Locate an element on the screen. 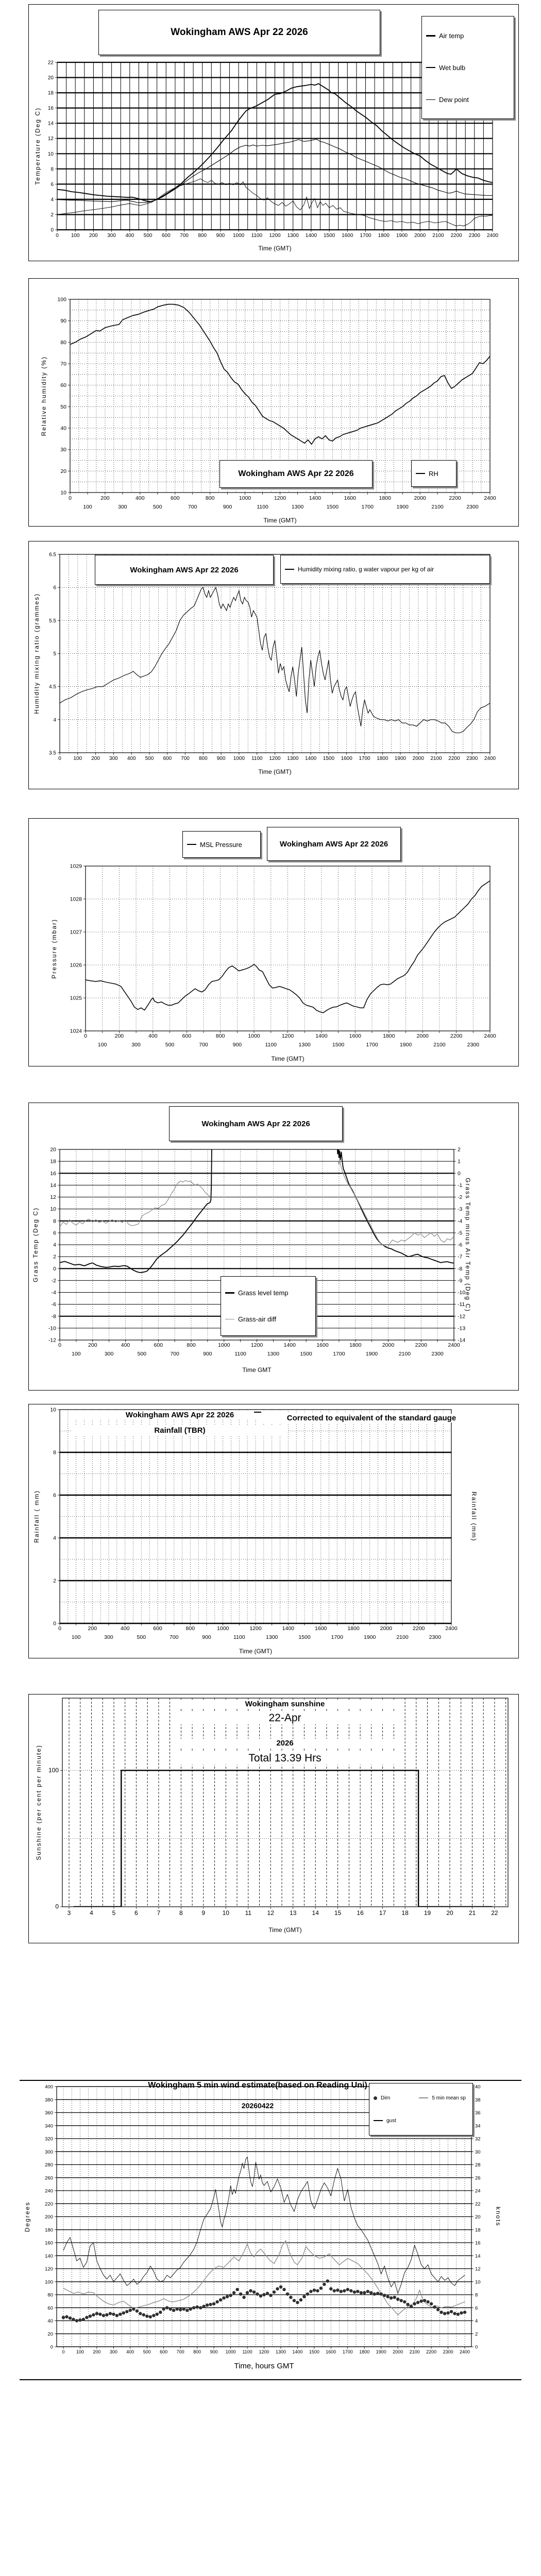  svg-text: 1400 is located at coordinates (290, 1345).